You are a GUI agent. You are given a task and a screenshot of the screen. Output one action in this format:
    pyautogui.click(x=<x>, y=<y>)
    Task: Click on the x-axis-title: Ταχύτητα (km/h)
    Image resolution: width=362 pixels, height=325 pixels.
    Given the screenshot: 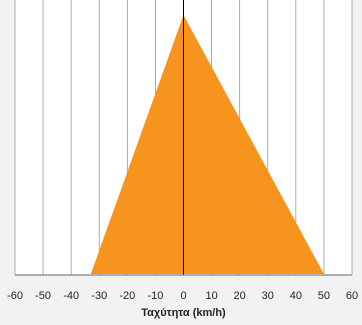 What is the action you would take?
    pyautogui.click(x=183, y=313)
    